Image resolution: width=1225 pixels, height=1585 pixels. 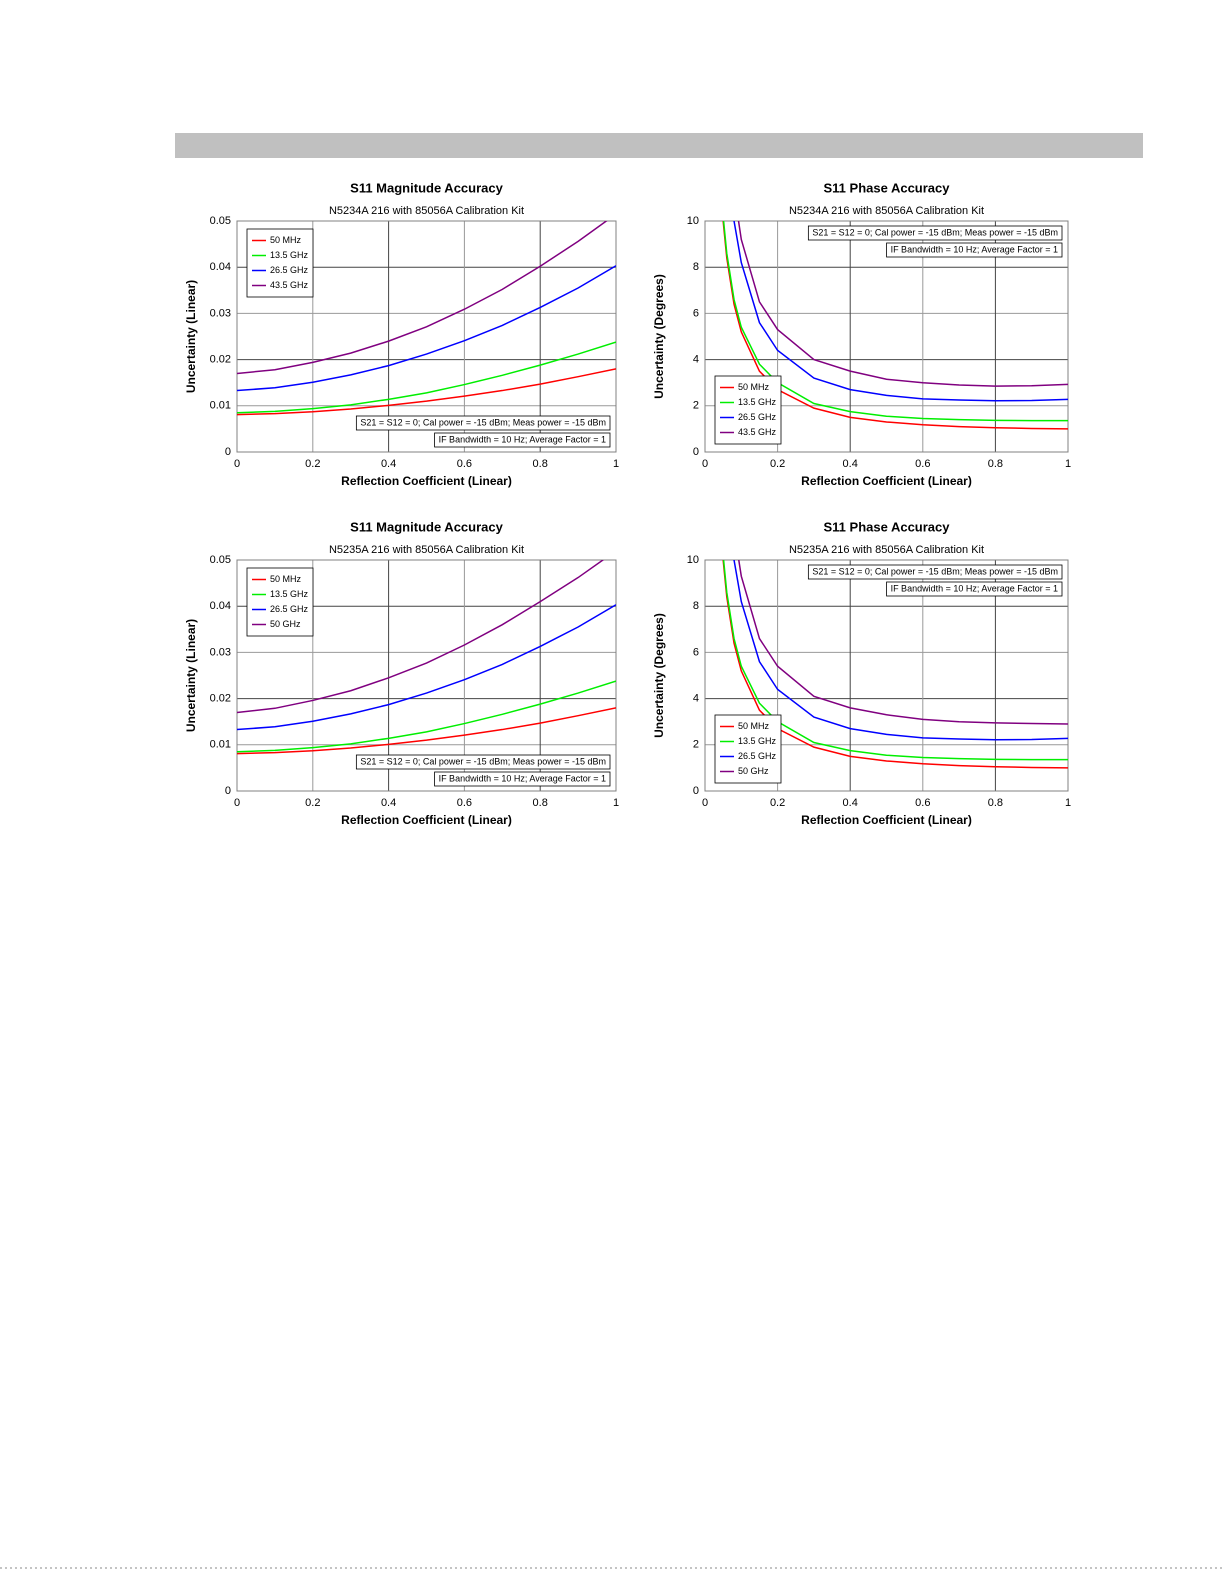 What do you see at coordinates (696, 406) in the screenshot?
I see `y-tick-label: 2` at bounding box center [696, 406].